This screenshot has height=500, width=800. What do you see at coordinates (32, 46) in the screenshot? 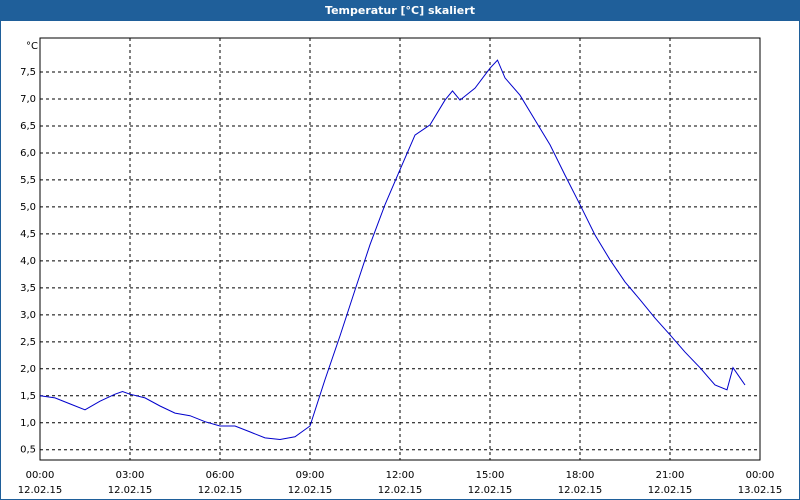
I see `y-unit: °C` at bounding box center [32, 46].